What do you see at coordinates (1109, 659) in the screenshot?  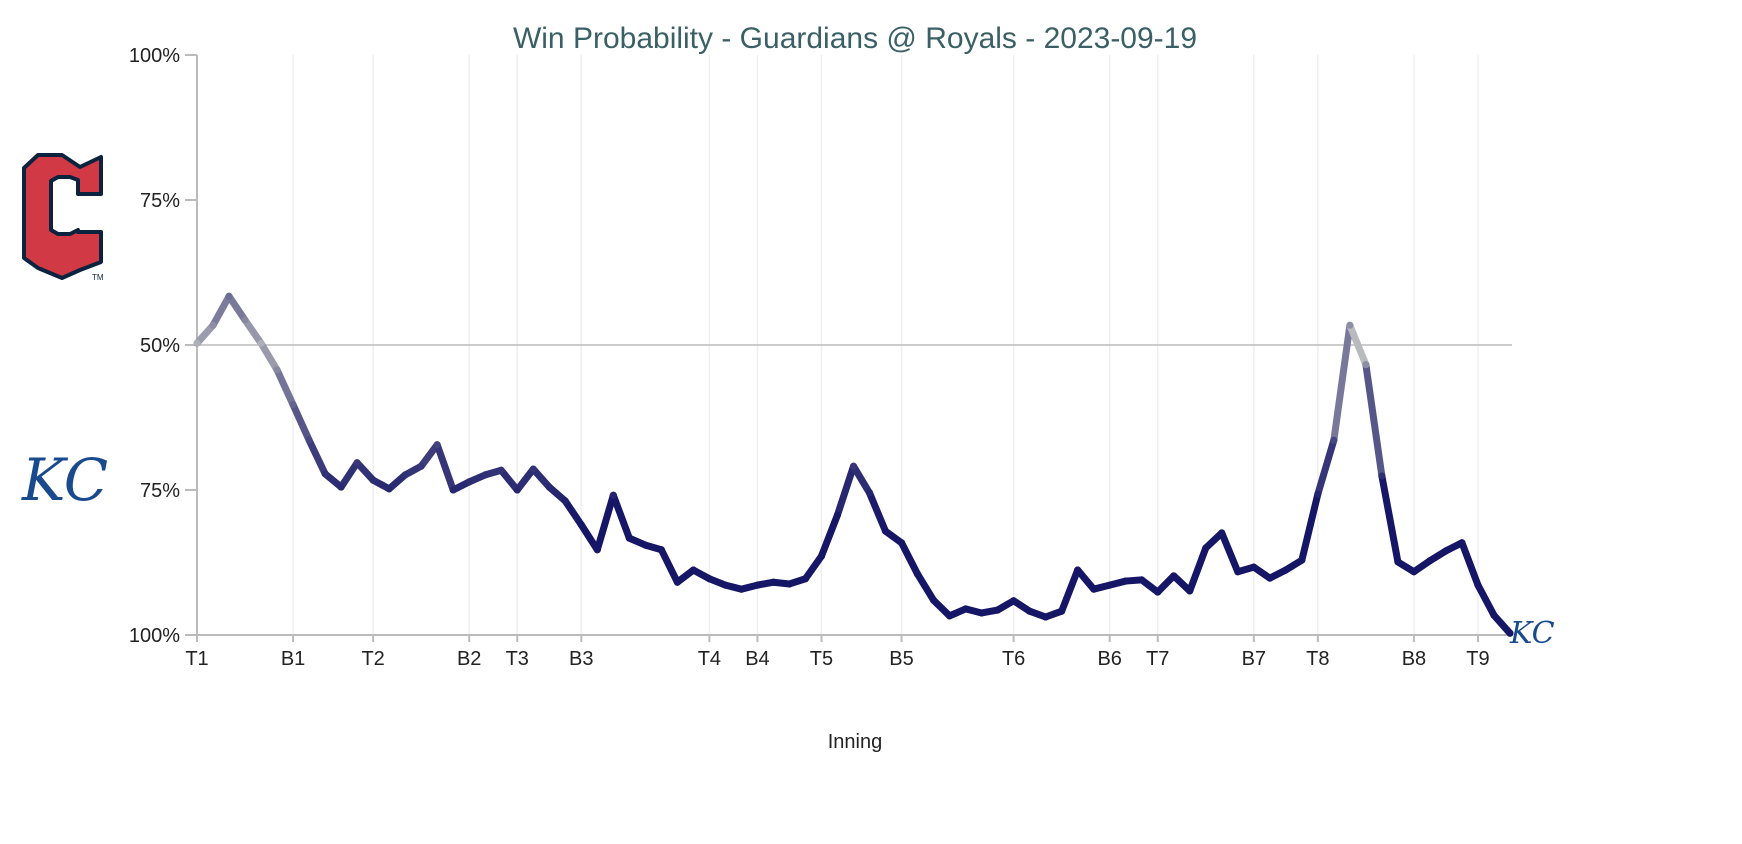 I see `x-tick-label: B6` at bounding box center [1109, 659].